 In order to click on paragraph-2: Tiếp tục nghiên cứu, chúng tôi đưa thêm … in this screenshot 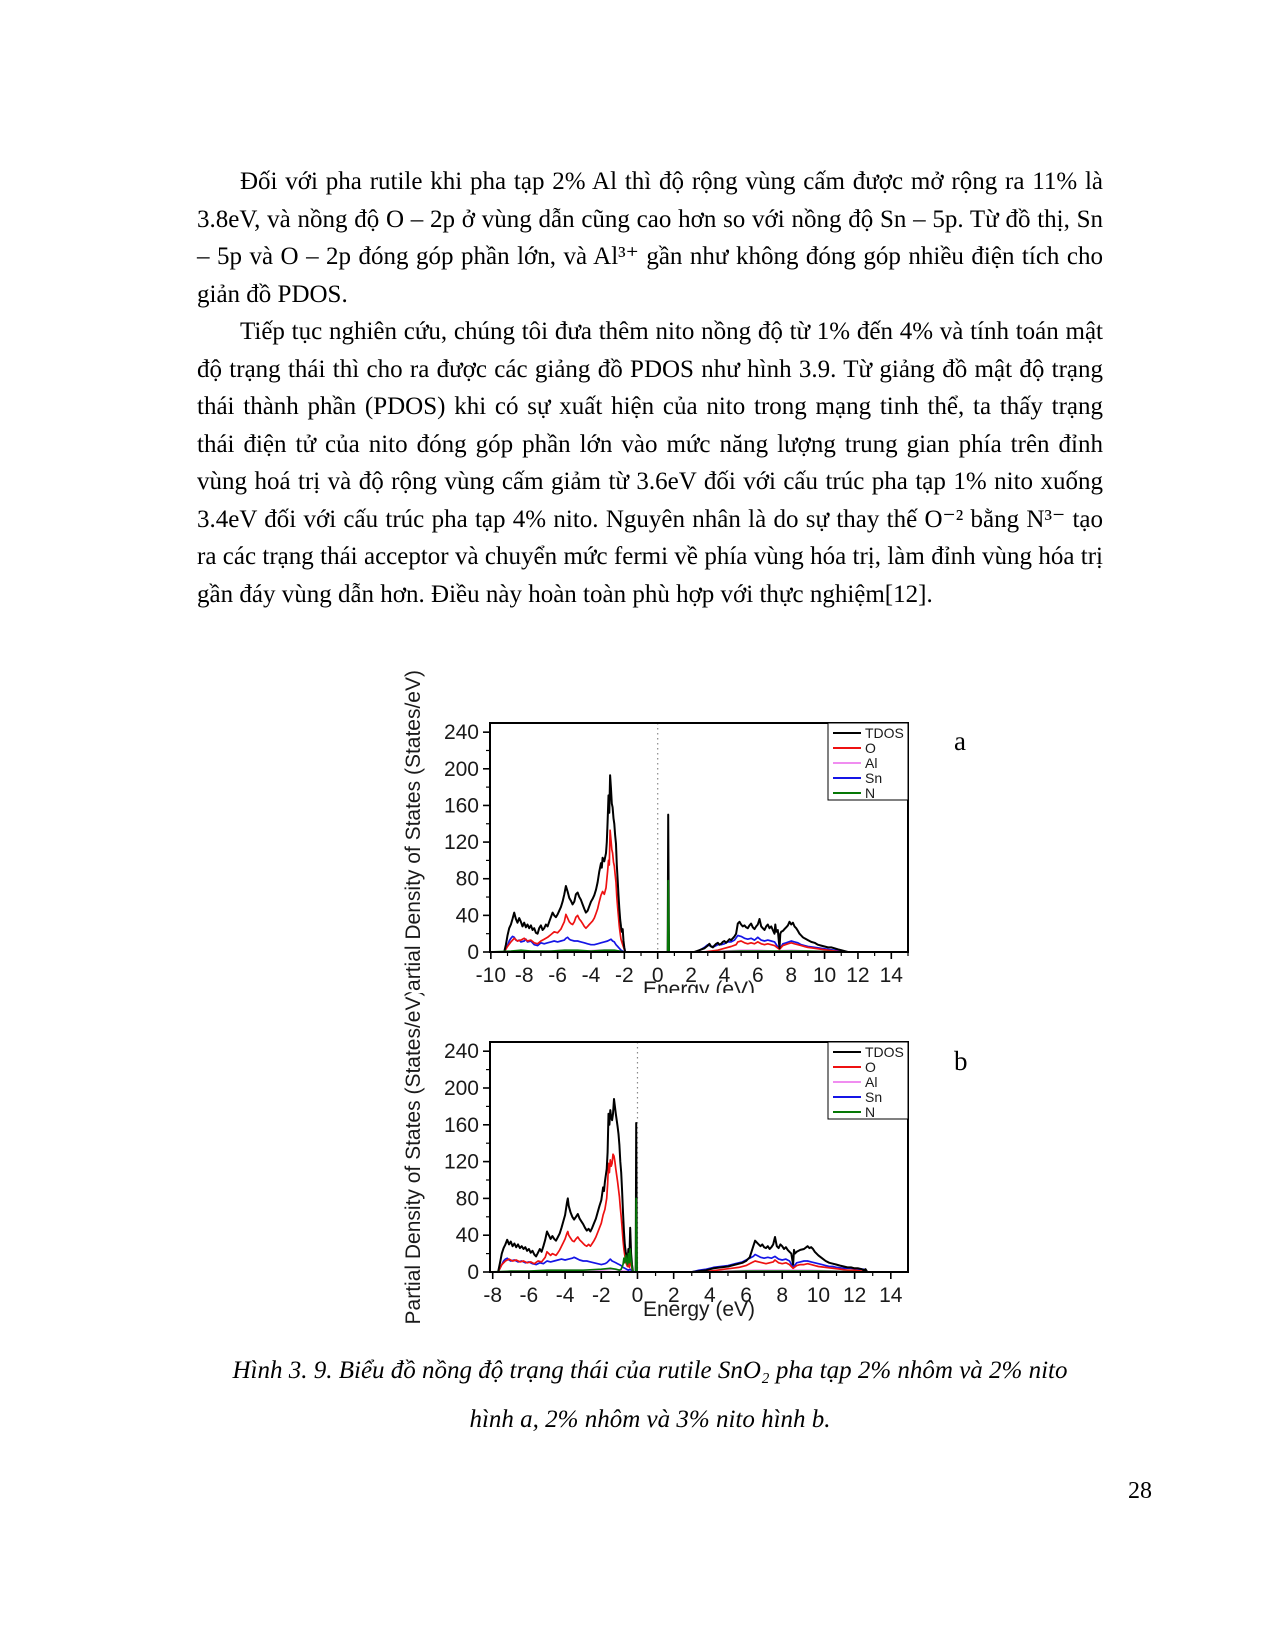, I will do `click(650, 463)`.